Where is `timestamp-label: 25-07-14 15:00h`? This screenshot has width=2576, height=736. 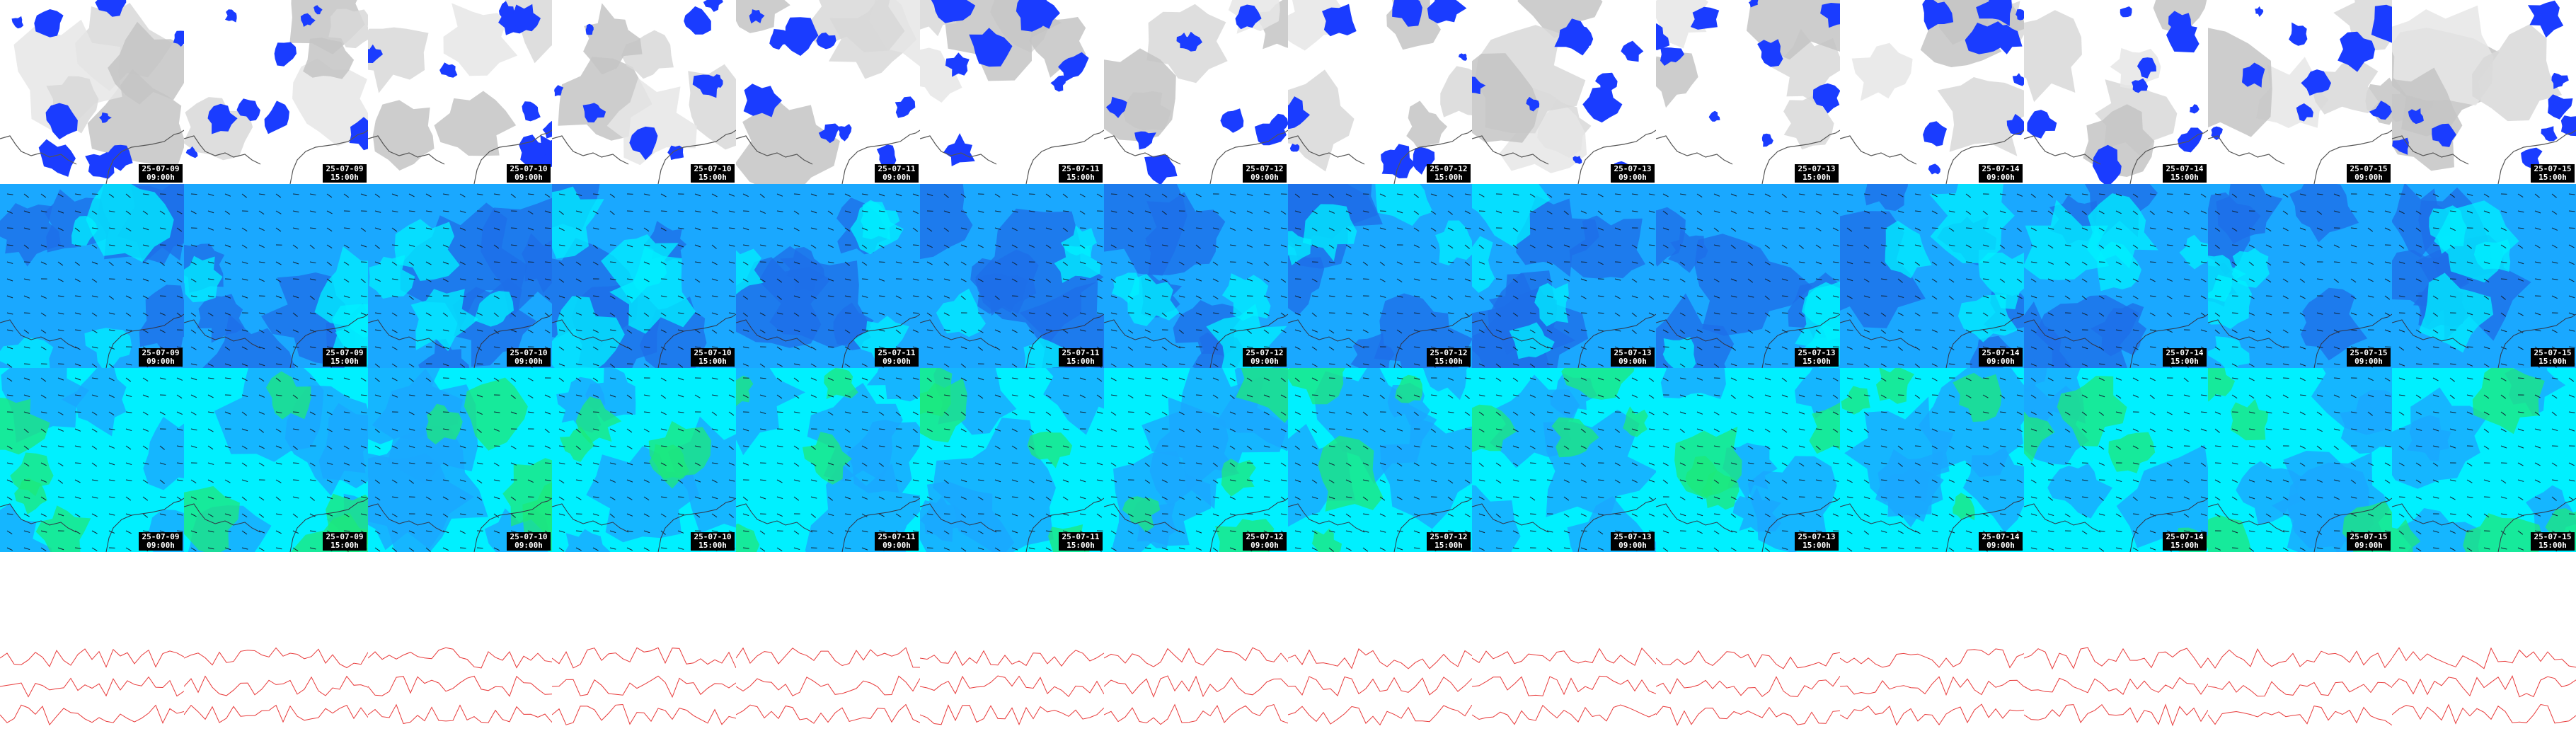
timestamp-label: 25-07-14 15:00h is located at coordinates (2185, 357).